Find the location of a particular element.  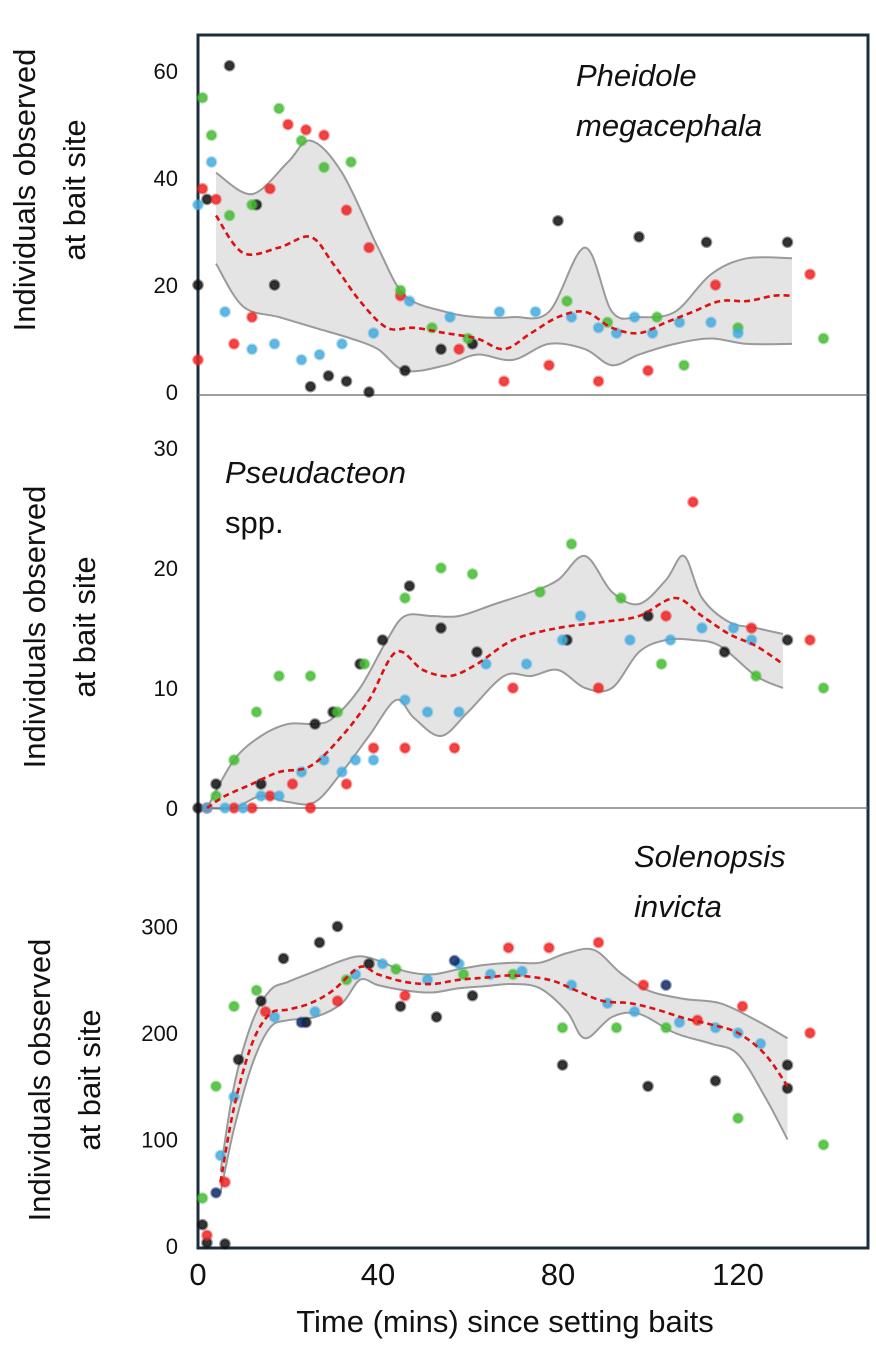

panel-pseudacteon-ytick-label: 0 is located at coordinates (172, 808).